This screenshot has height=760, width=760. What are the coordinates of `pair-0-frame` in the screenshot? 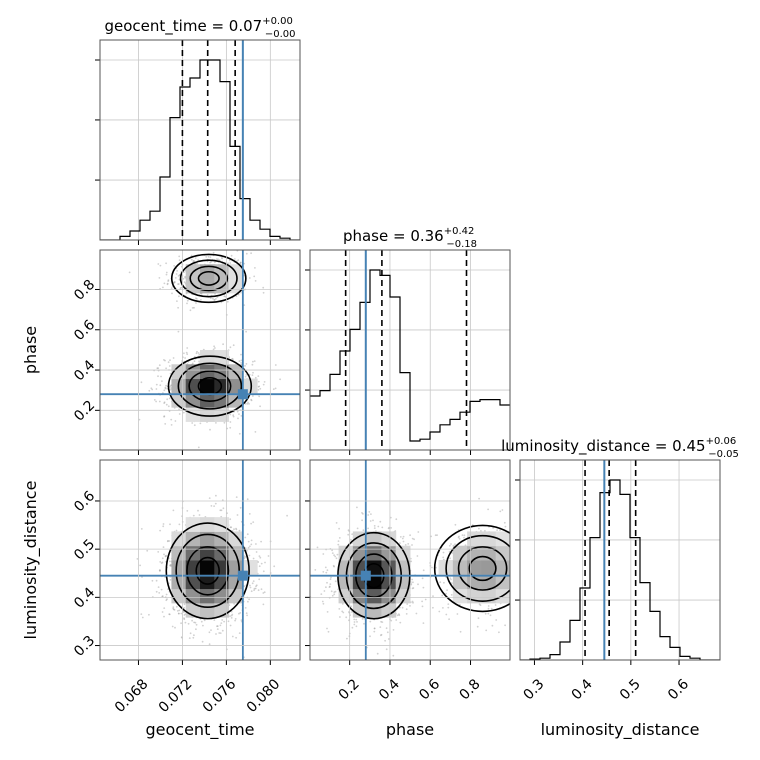 It's located at (200, 350).